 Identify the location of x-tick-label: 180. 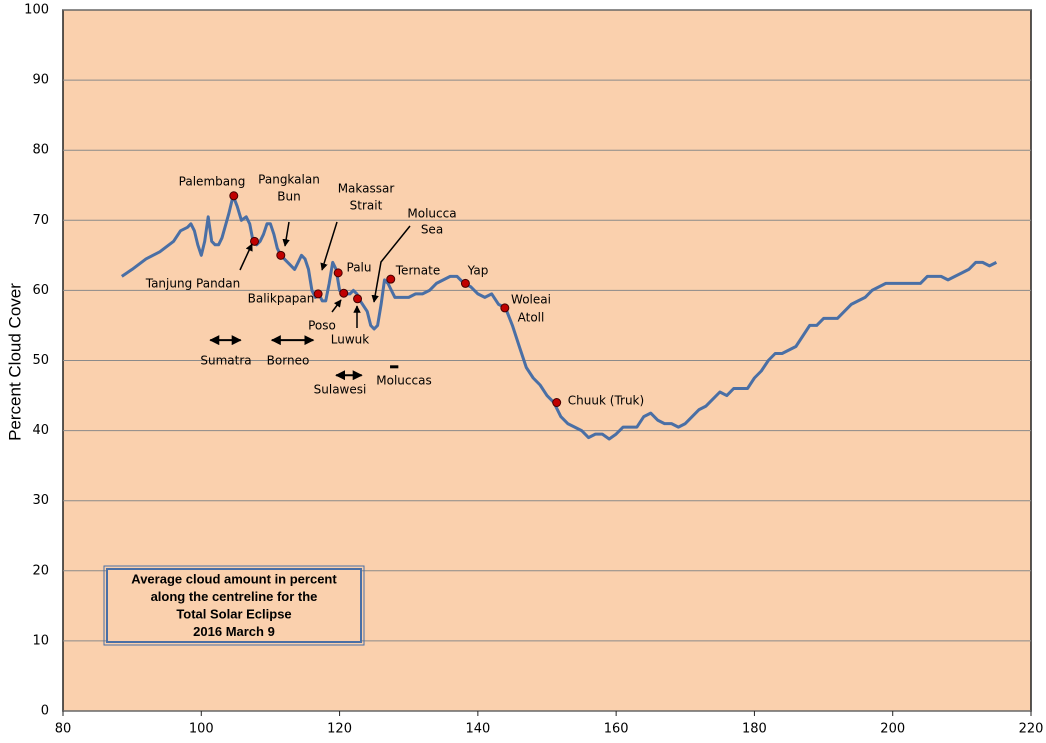
(754, 729).